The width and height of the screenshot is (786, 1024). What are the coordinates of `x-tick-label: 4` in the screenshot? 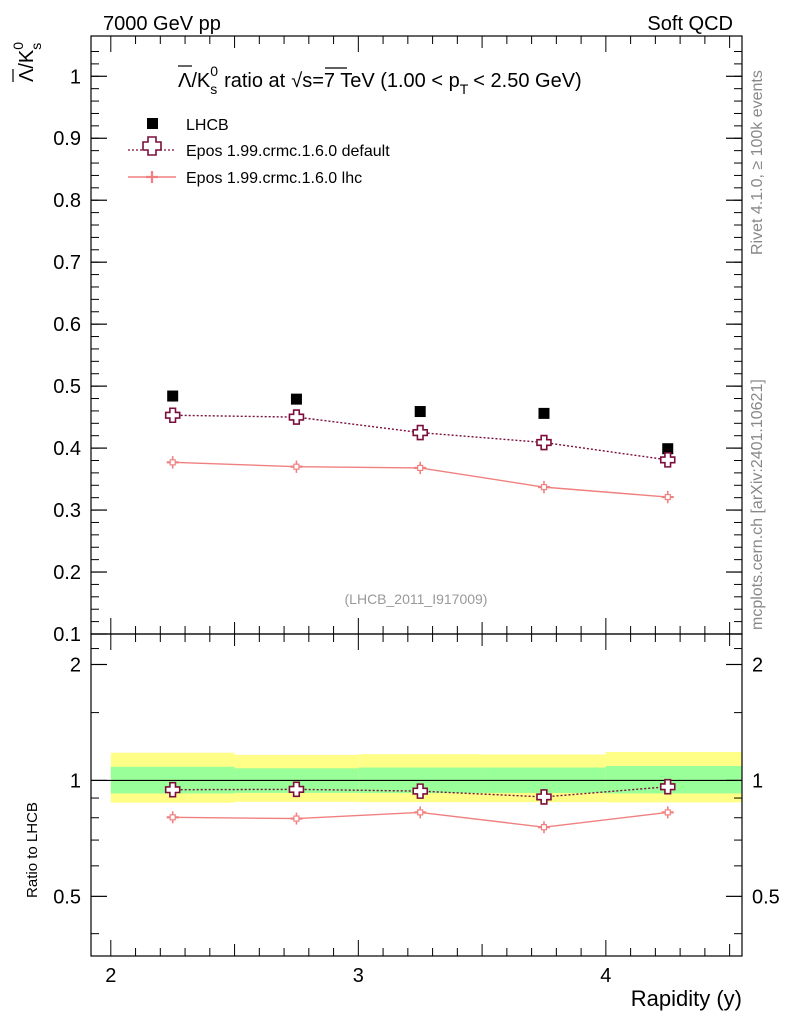 It's located at (605, 976).